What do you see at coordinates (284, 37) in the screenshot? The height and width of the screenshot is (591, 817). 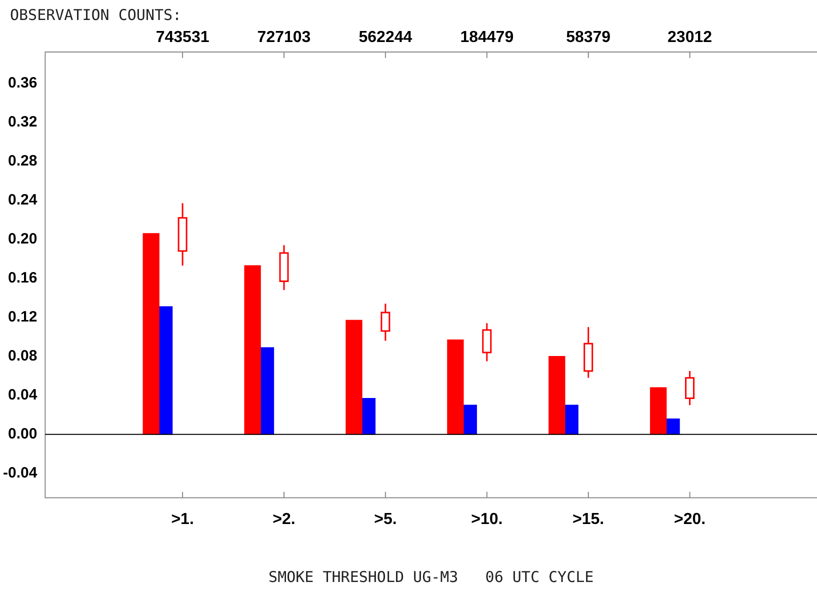 I see `text: 727103` at bounding box center [284, 37].